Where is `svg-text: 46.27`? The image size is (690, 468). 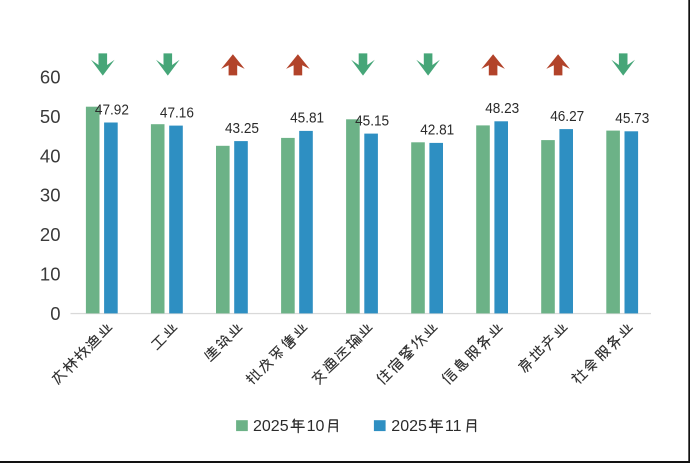 svg-text: 46.27 is located at coordinates (567, 116).